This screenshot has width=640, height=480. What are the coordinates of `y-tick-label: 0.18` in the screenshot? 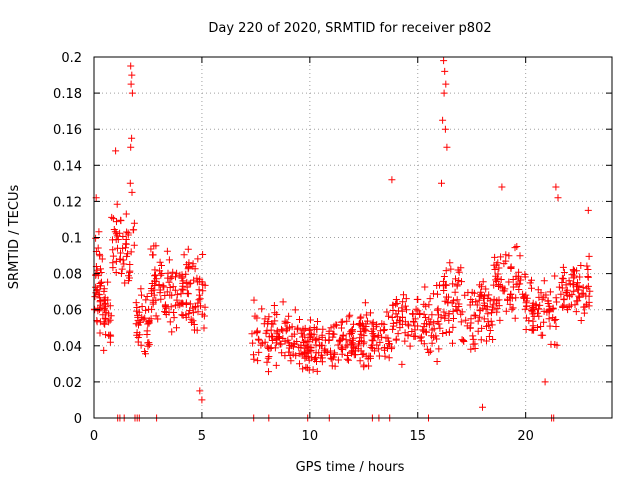 It's located at (67, 94).